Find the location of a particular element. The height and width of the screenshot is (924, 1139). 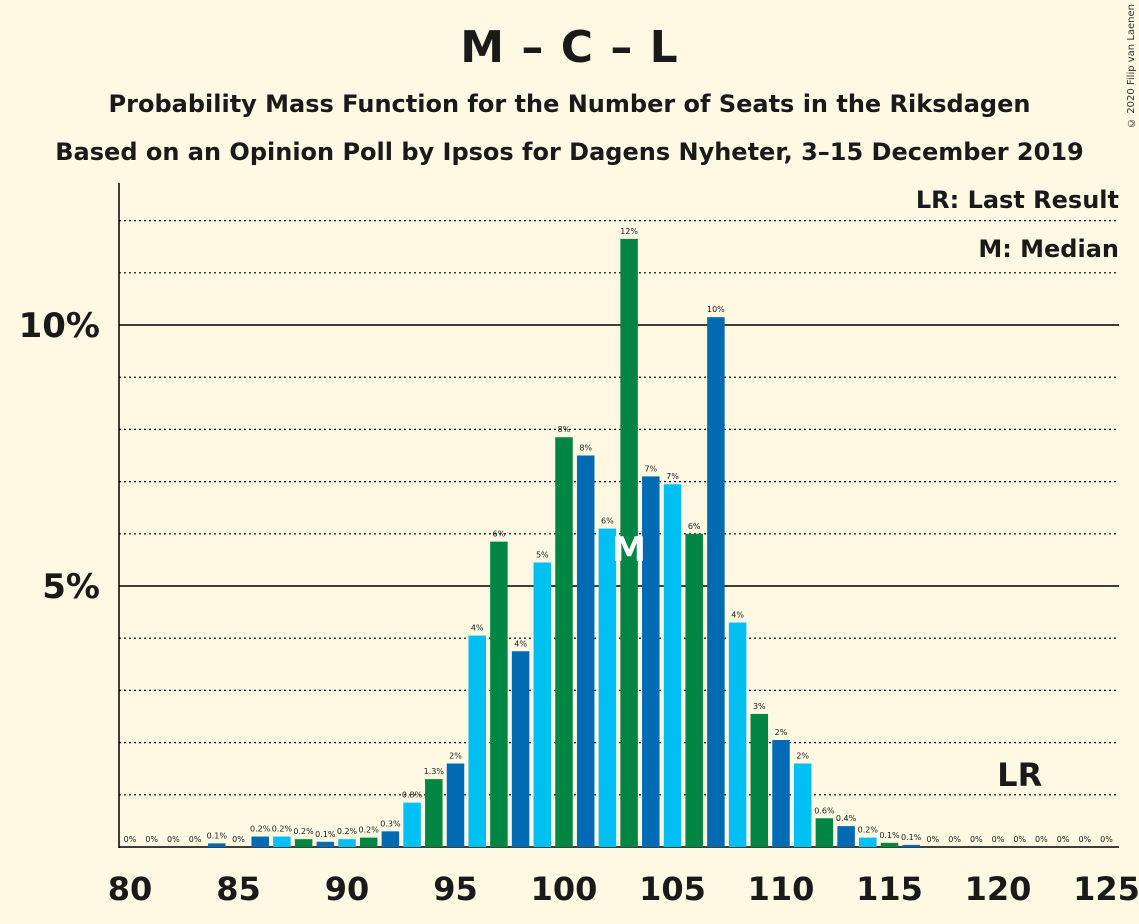

bar-value-label: 12% is located at coordinates (629, 231).